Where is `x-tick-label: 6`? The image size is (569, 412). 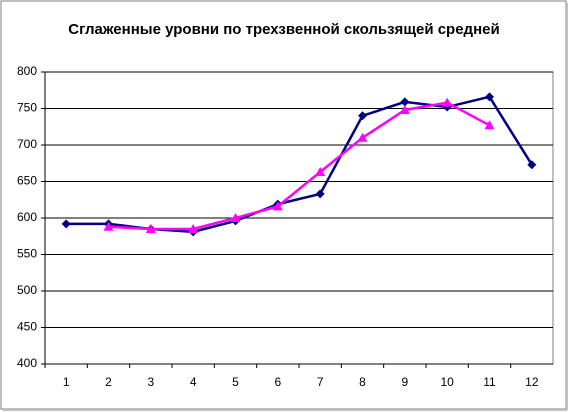 x-tick-label: 6 is located at coordinates (277, 382).